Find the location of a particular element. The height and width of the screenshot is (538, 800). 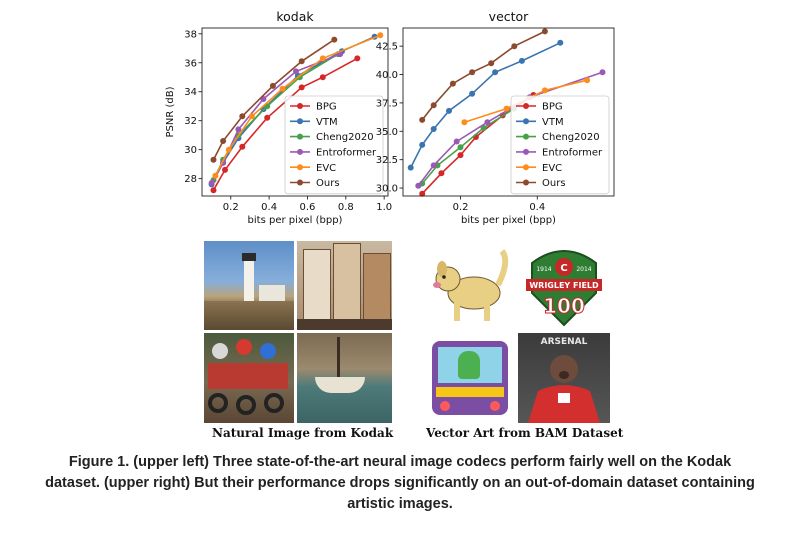

svg-text: 100 is located at coordinates (564, 306).